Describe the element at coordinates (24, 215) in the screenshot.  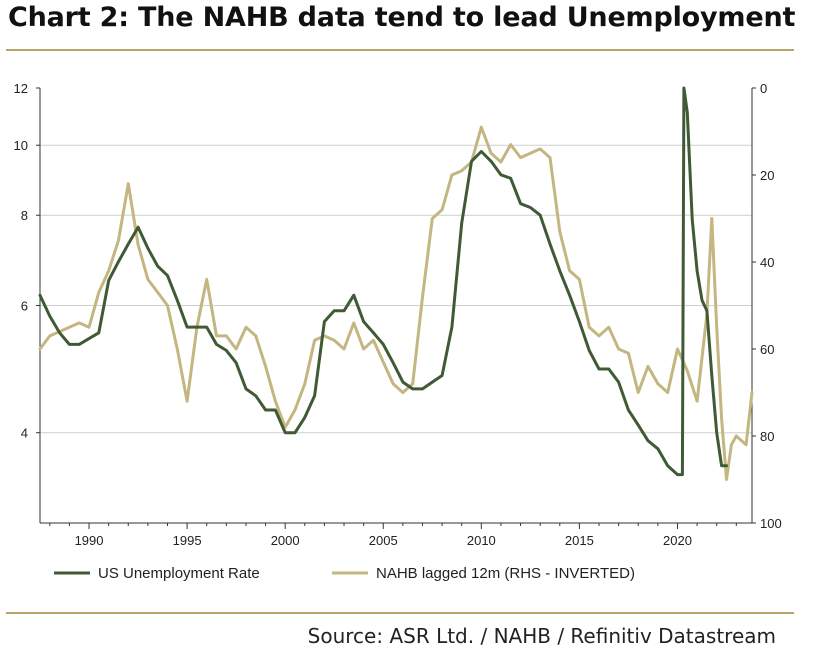
I see `y-left-tick-label-8: 8` at that location.